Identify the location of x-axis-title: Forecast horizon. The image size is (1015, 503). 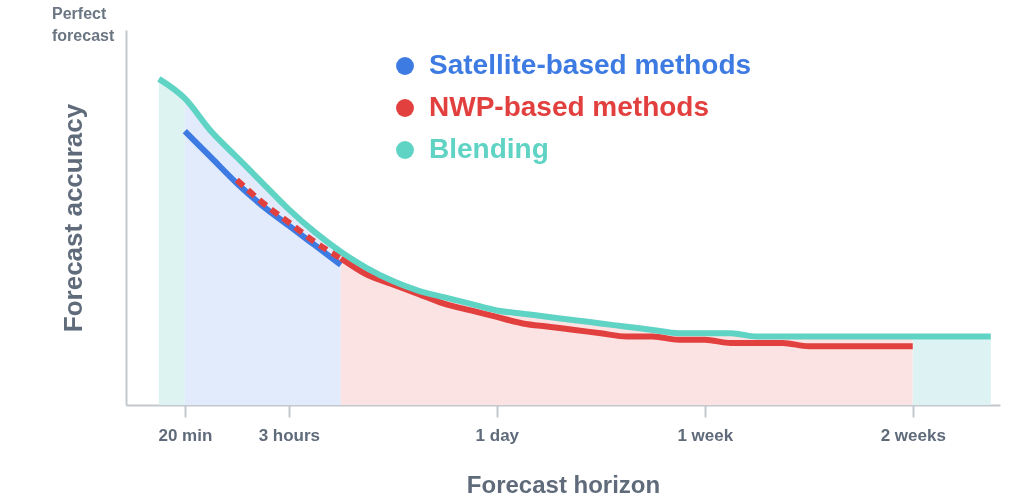
(563, 484).